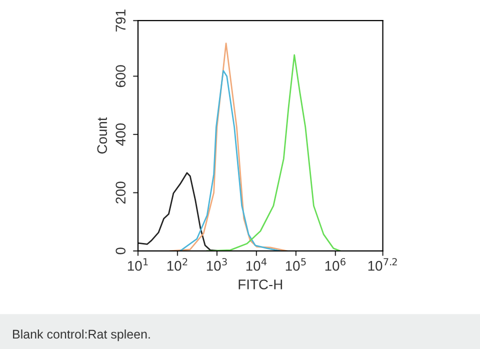  Describe the element at coordinates (177, 264) in the screenshot. I see `x-tick-label: 10$^{2}$` at that location.